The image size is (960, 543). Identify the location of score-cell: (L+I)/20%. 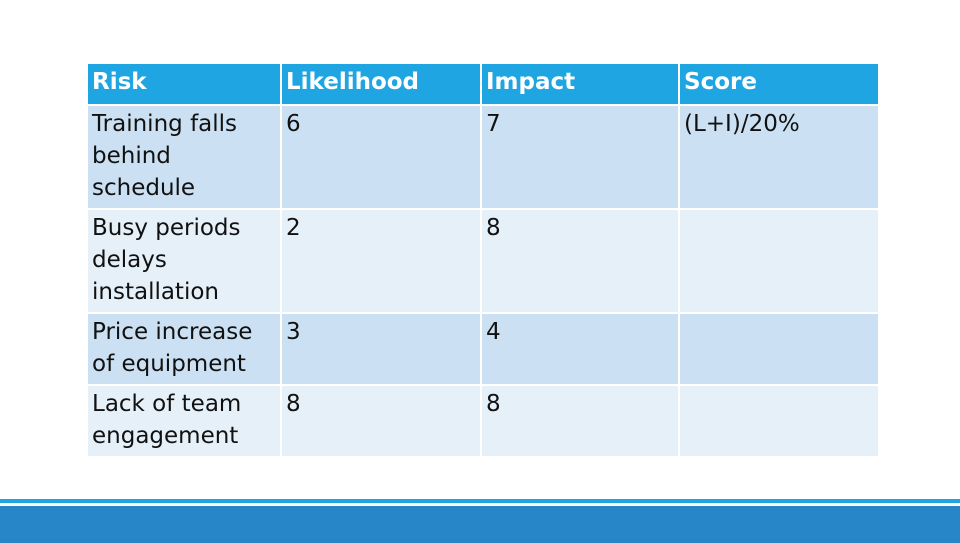
(779, 157).